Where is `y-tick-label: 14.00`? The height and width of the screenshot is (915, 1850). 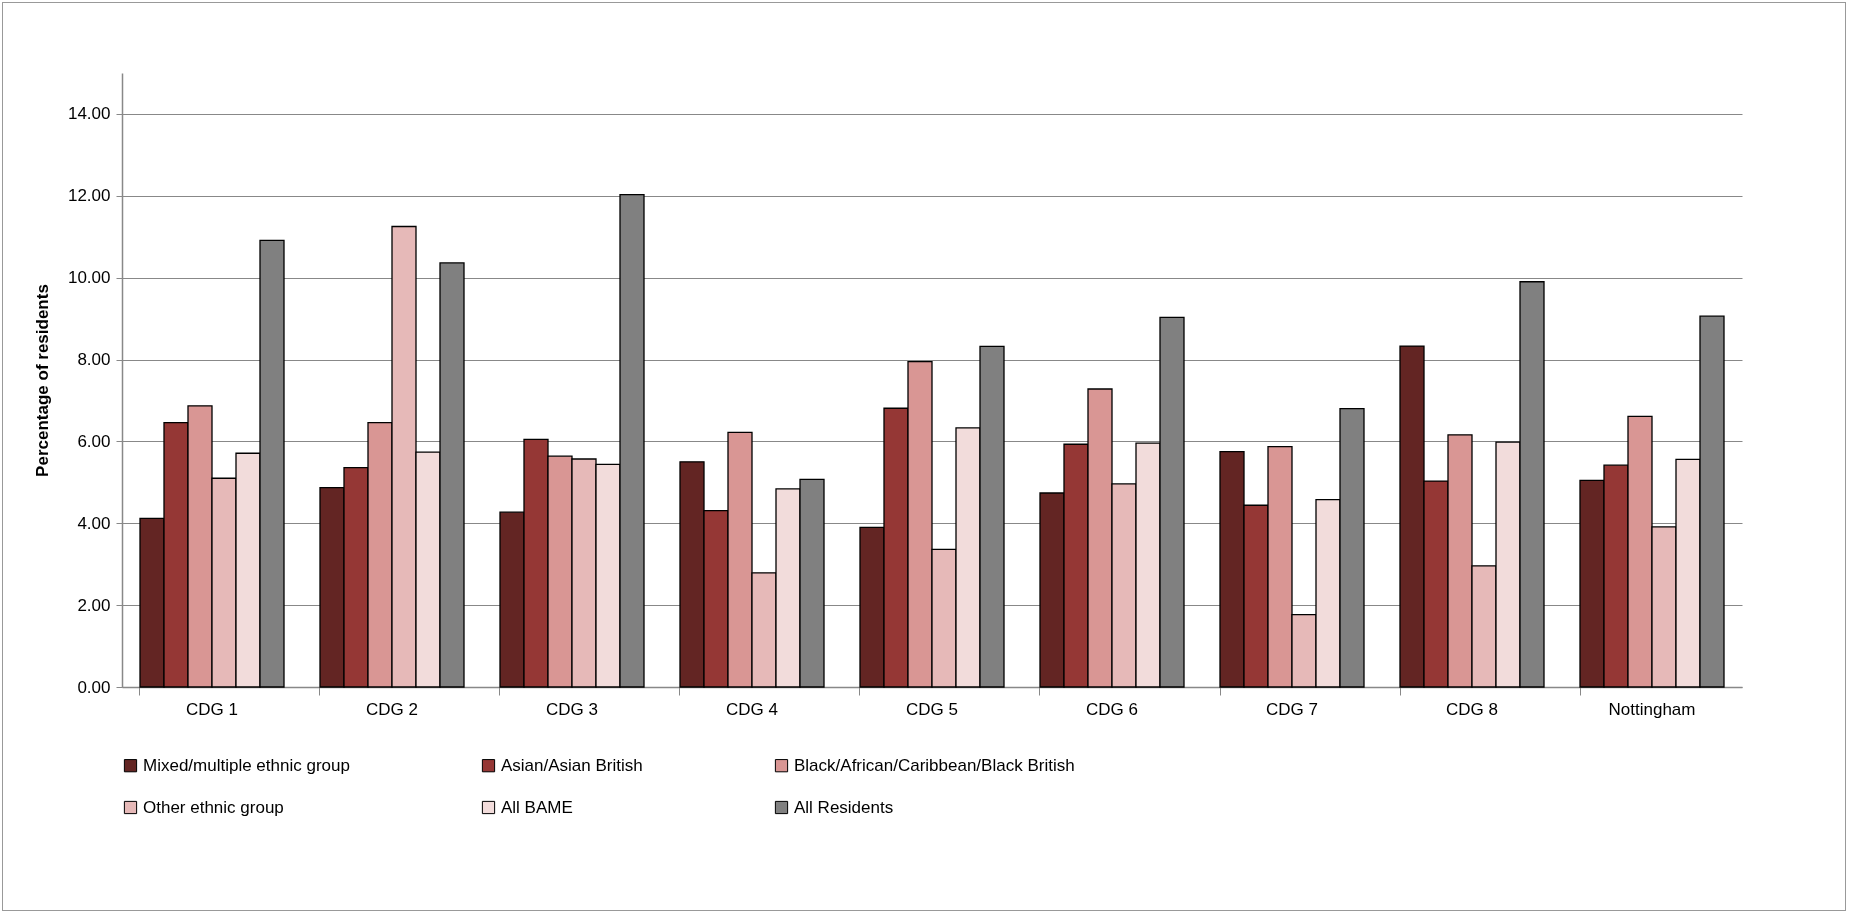 y-tick-label: 14.00 is located at coordinates (89, 114).